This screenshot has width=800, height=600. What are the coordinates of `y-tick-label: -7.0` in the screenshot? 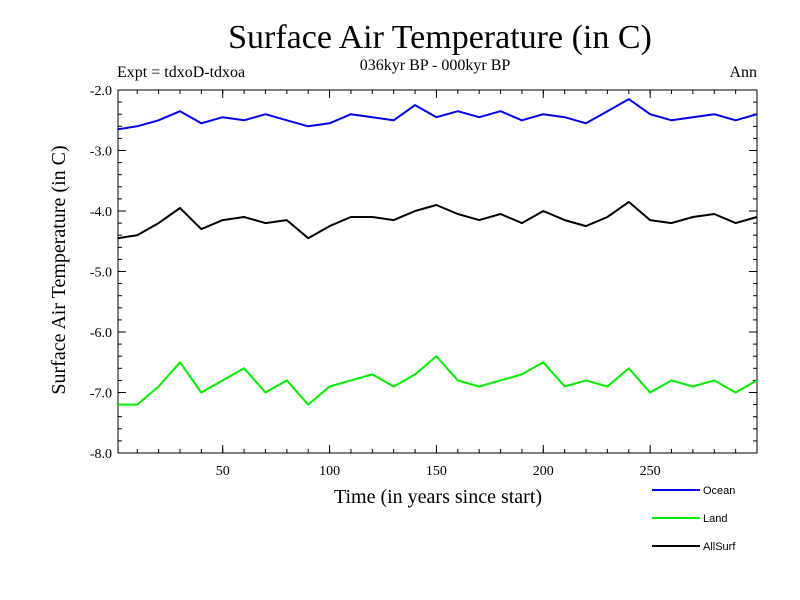 It's located at (101, 394).